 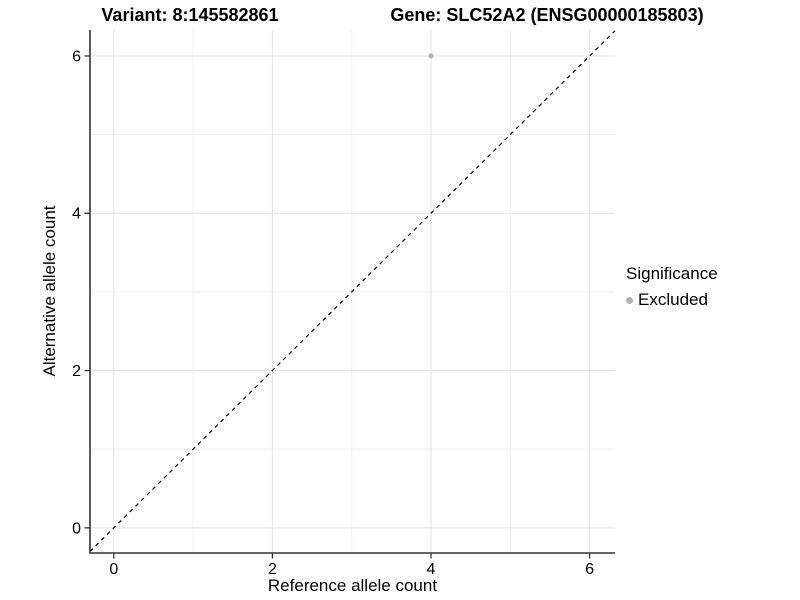 I want to click on y-tick-label: 0, so click(x=76, y=528).